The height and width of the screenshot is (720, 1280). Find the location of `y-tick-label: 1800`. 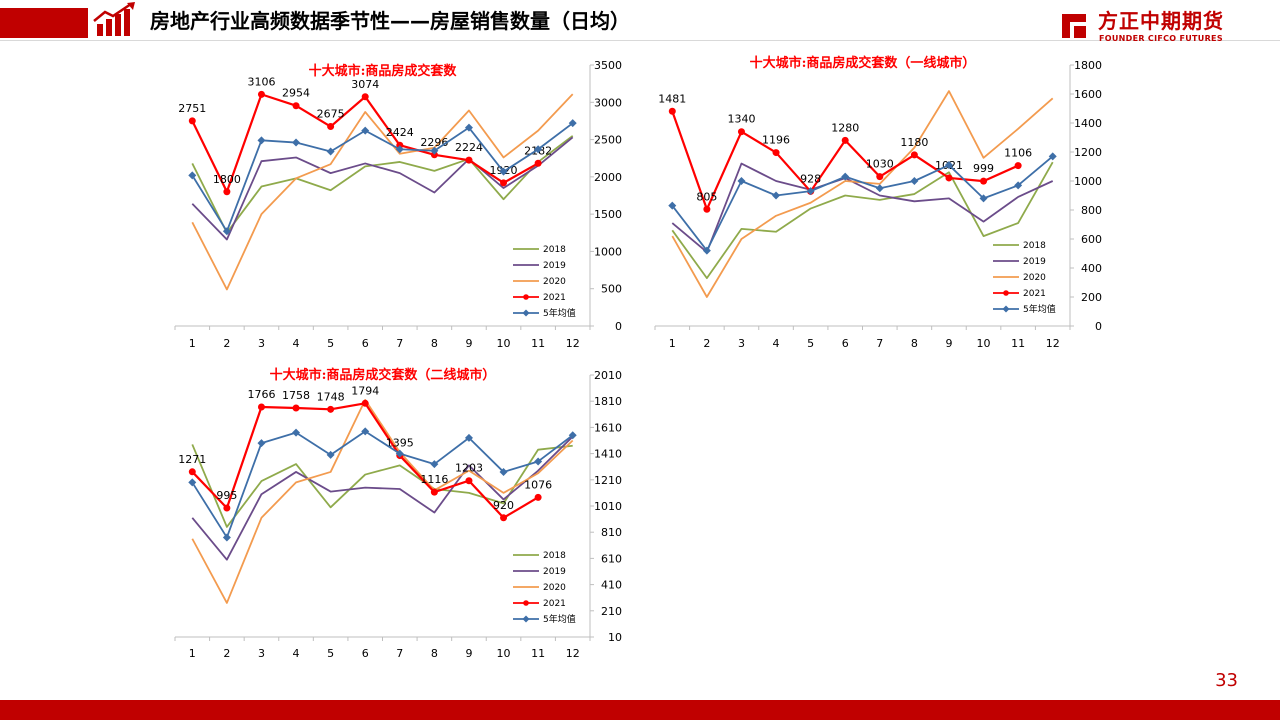

y-tick-label: 1800 is located at coordinates (1088, 65).